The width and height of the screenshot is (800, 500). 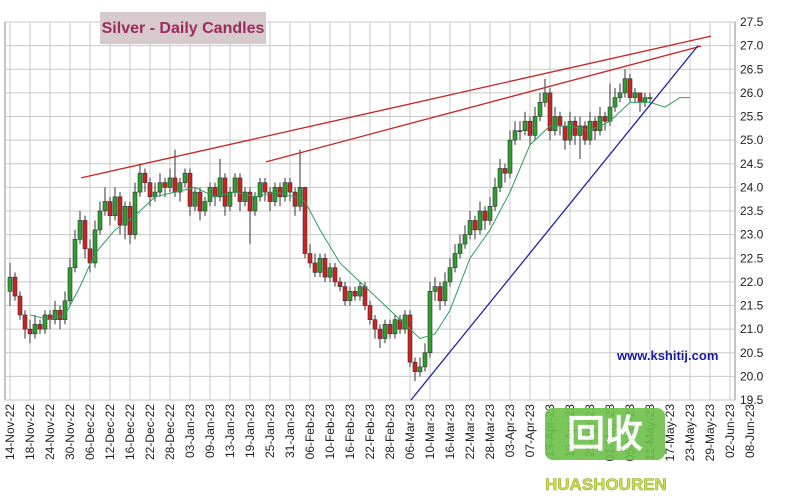 I want to click on chart-title: Silver - Daily Candles, so click(x=183, y=28).